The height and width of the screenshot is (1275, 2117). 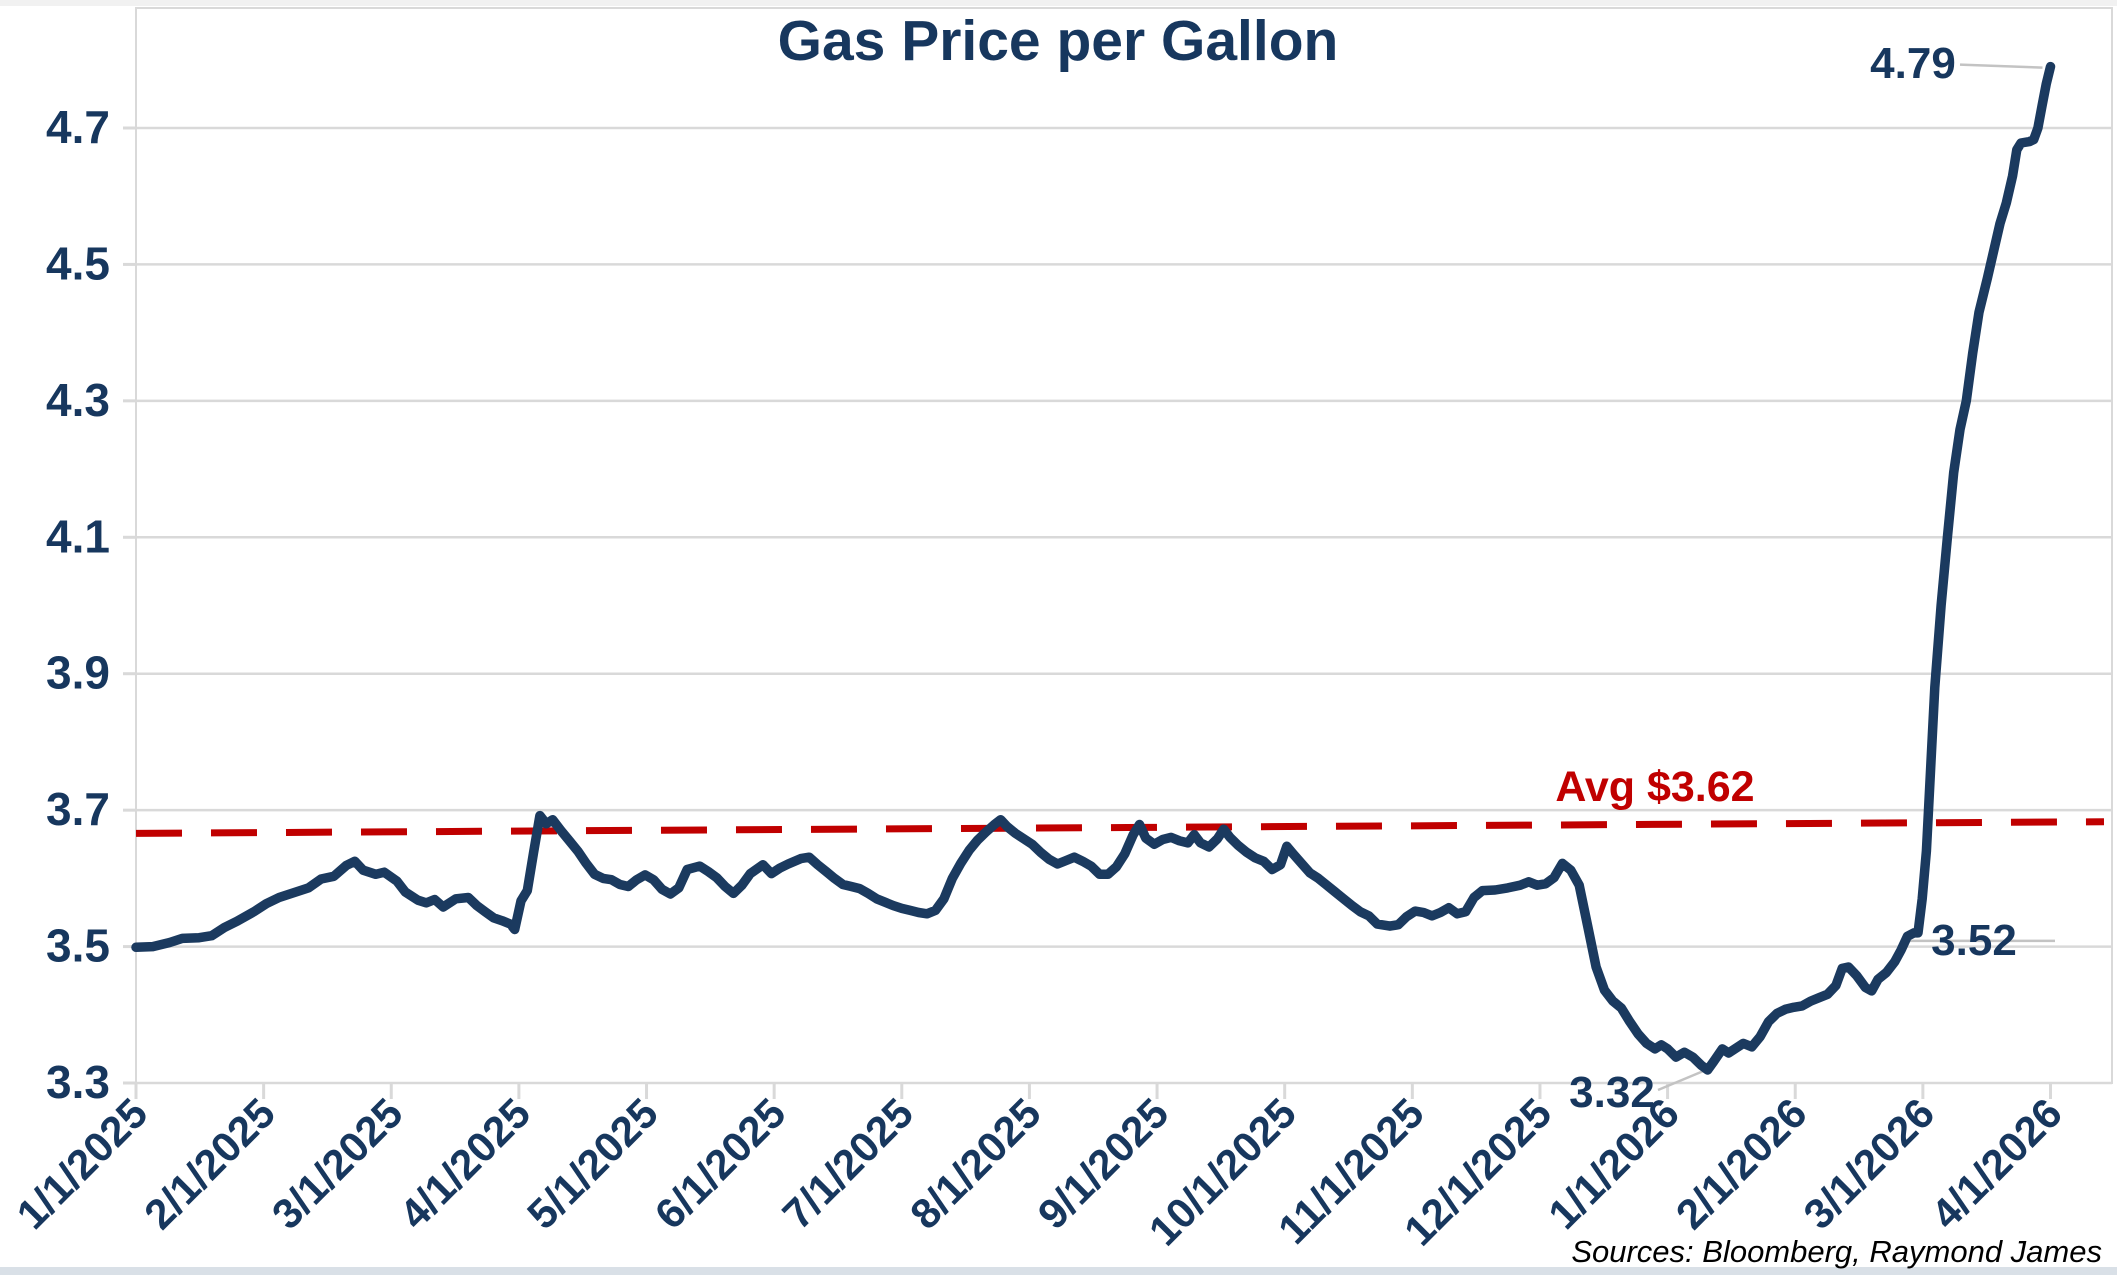 I want to click on x-tick-label: 6/1/2025, so click(x=720, y=1163).